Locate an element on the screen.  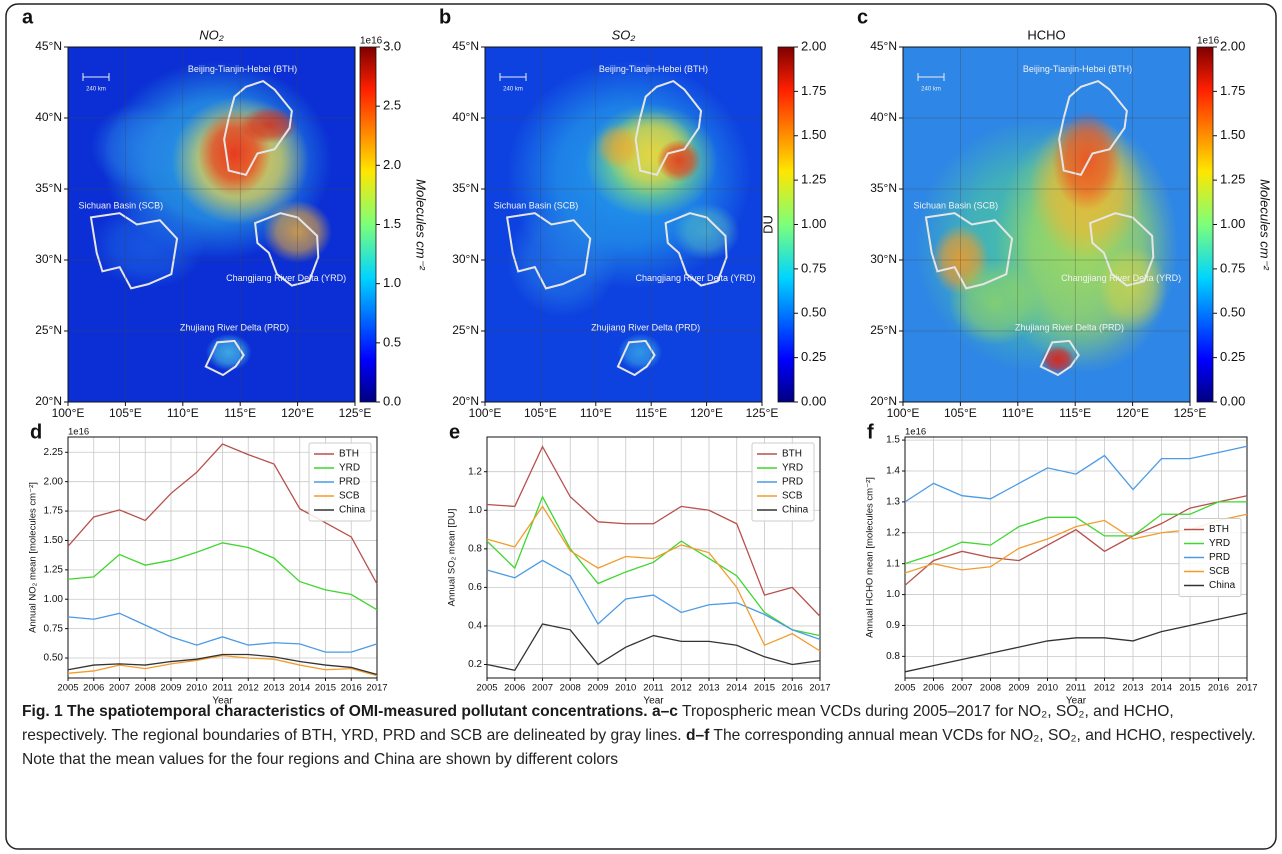
plot-frame is located at coordinates (222, 557).